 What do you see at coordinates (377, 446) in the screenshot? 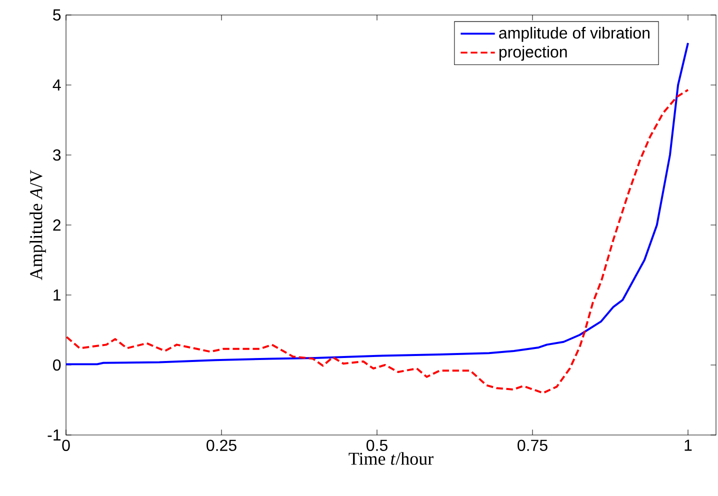
I see `x-tick-label: 0.5` at bounding box center [377, 446].